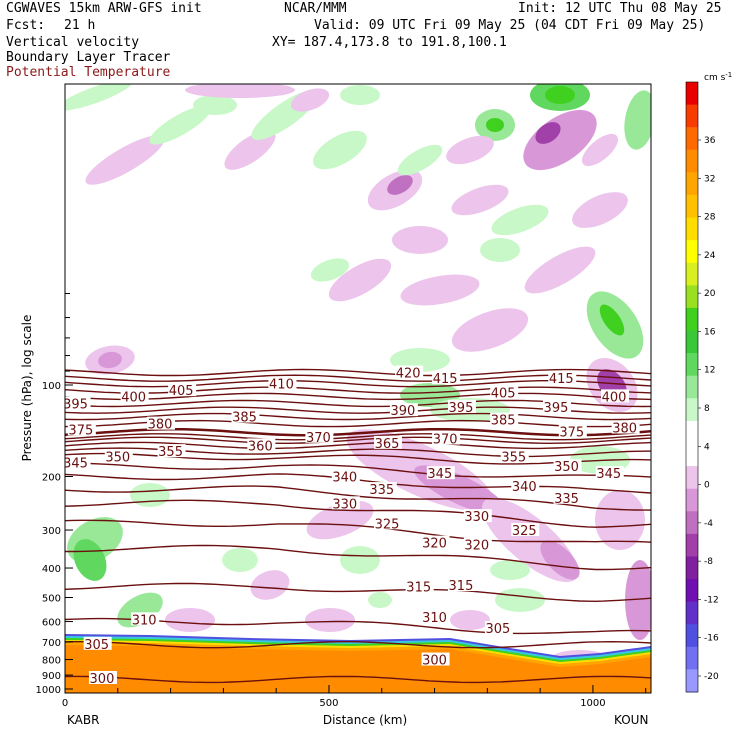 This screenshot has width=740, height=740. What do you see at coordinates (354, 697) in the screenshot?
I see `distance-axis: 0 500 1000` at bounding box center [354, 697].